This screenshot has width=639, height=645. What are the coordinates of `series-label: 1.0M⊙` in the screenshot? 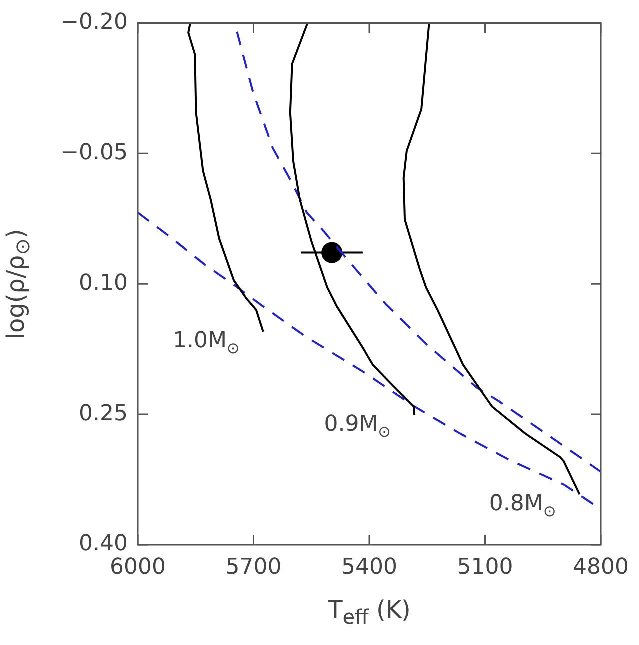 It's located at (206, 343).